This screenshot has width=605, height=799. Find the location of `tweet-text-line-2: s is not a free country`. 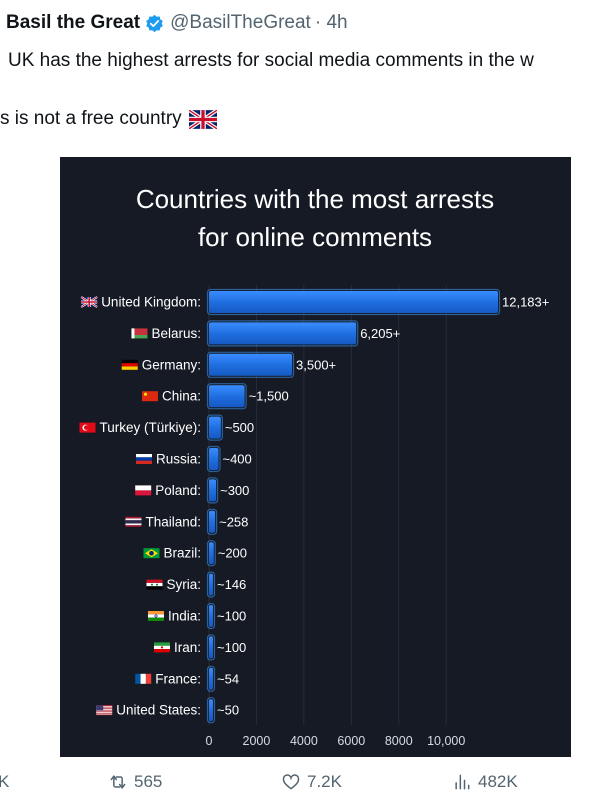

tweet-text-line-2: s is not a free country is located at coordinates (108, 119).